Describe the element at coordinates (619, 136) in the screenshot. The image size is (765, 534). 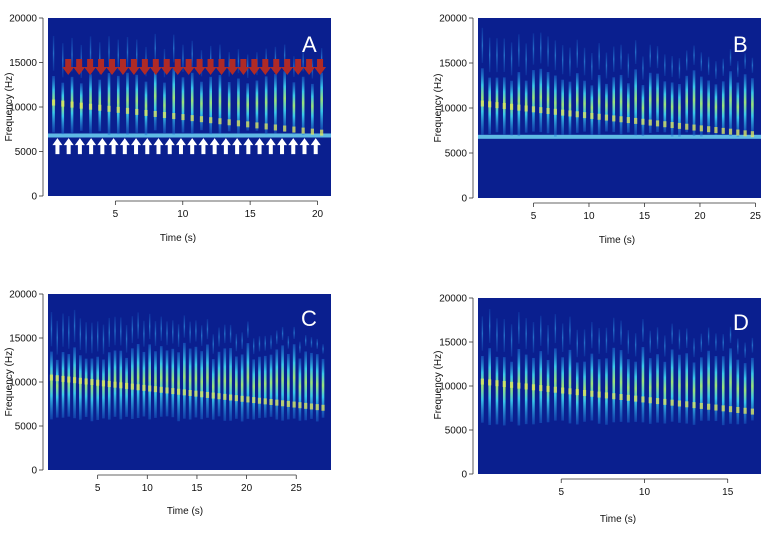
I see `panel-b-band` at that location.